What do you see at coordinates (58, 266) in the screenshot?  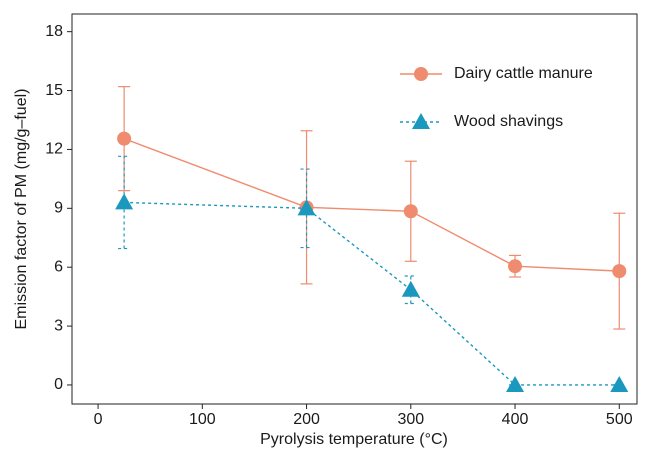 I see `y-tick-label: 6` at bounding box center [58, 266].